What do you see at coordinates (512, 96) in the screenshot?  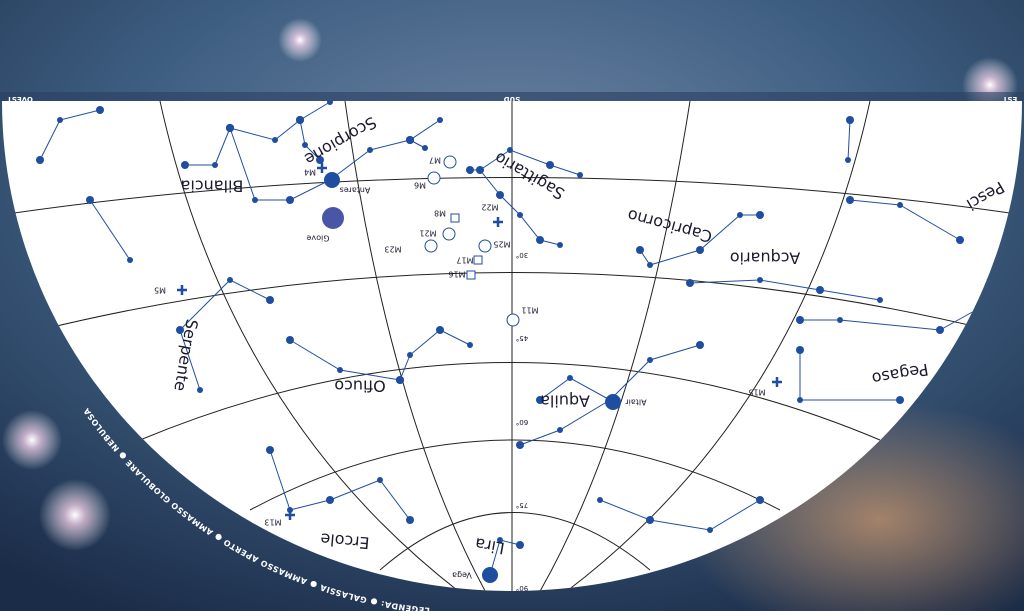 I see `direction-band` at bounding box center [512, 96].